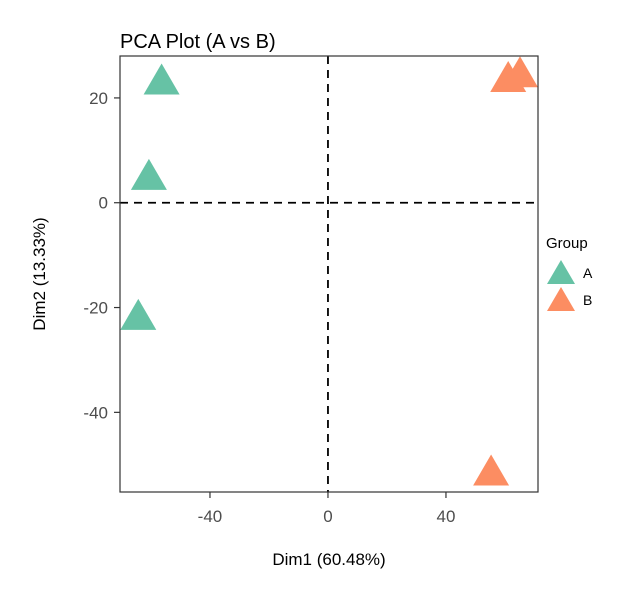 This screenshot has height=605, width=630. Describe the element at coordinates (328, 559) in the screenshot. I see `x-axis-label: Dim1 (60.48%)` at that location.